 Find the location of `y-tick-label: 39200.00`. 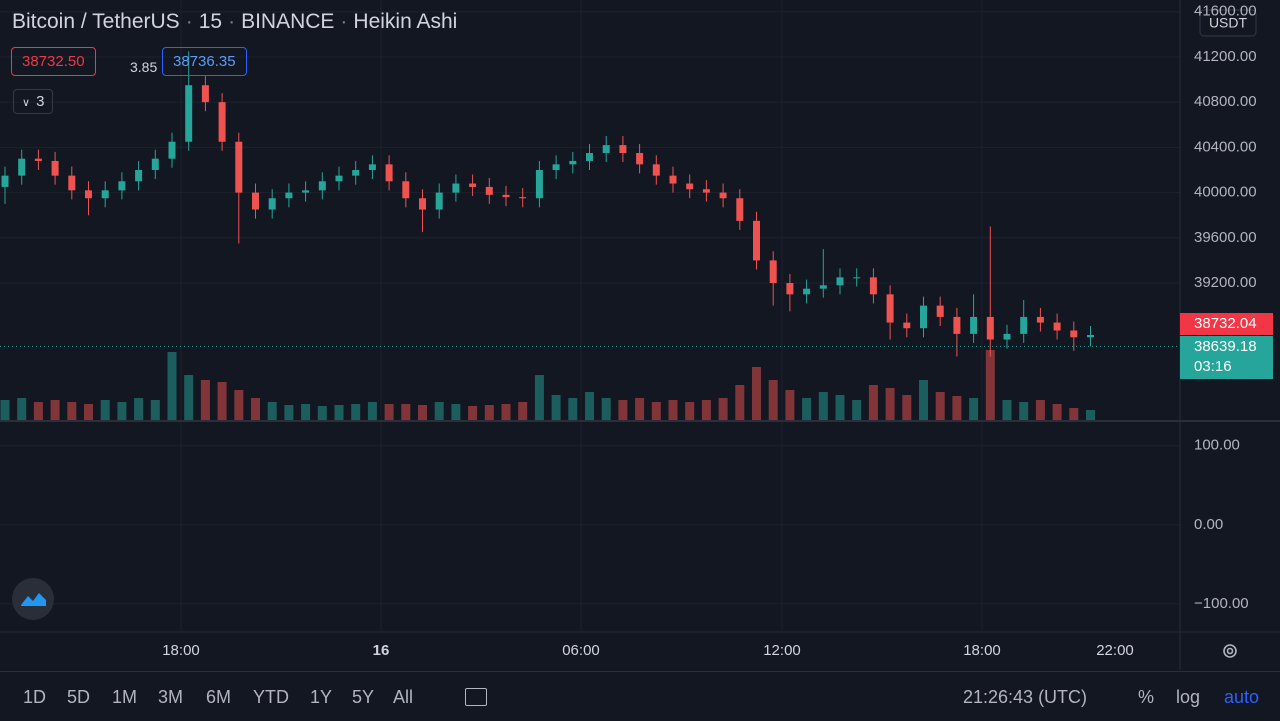

y-tick-label: 39200.00 is located at coordinates (1225, 282).